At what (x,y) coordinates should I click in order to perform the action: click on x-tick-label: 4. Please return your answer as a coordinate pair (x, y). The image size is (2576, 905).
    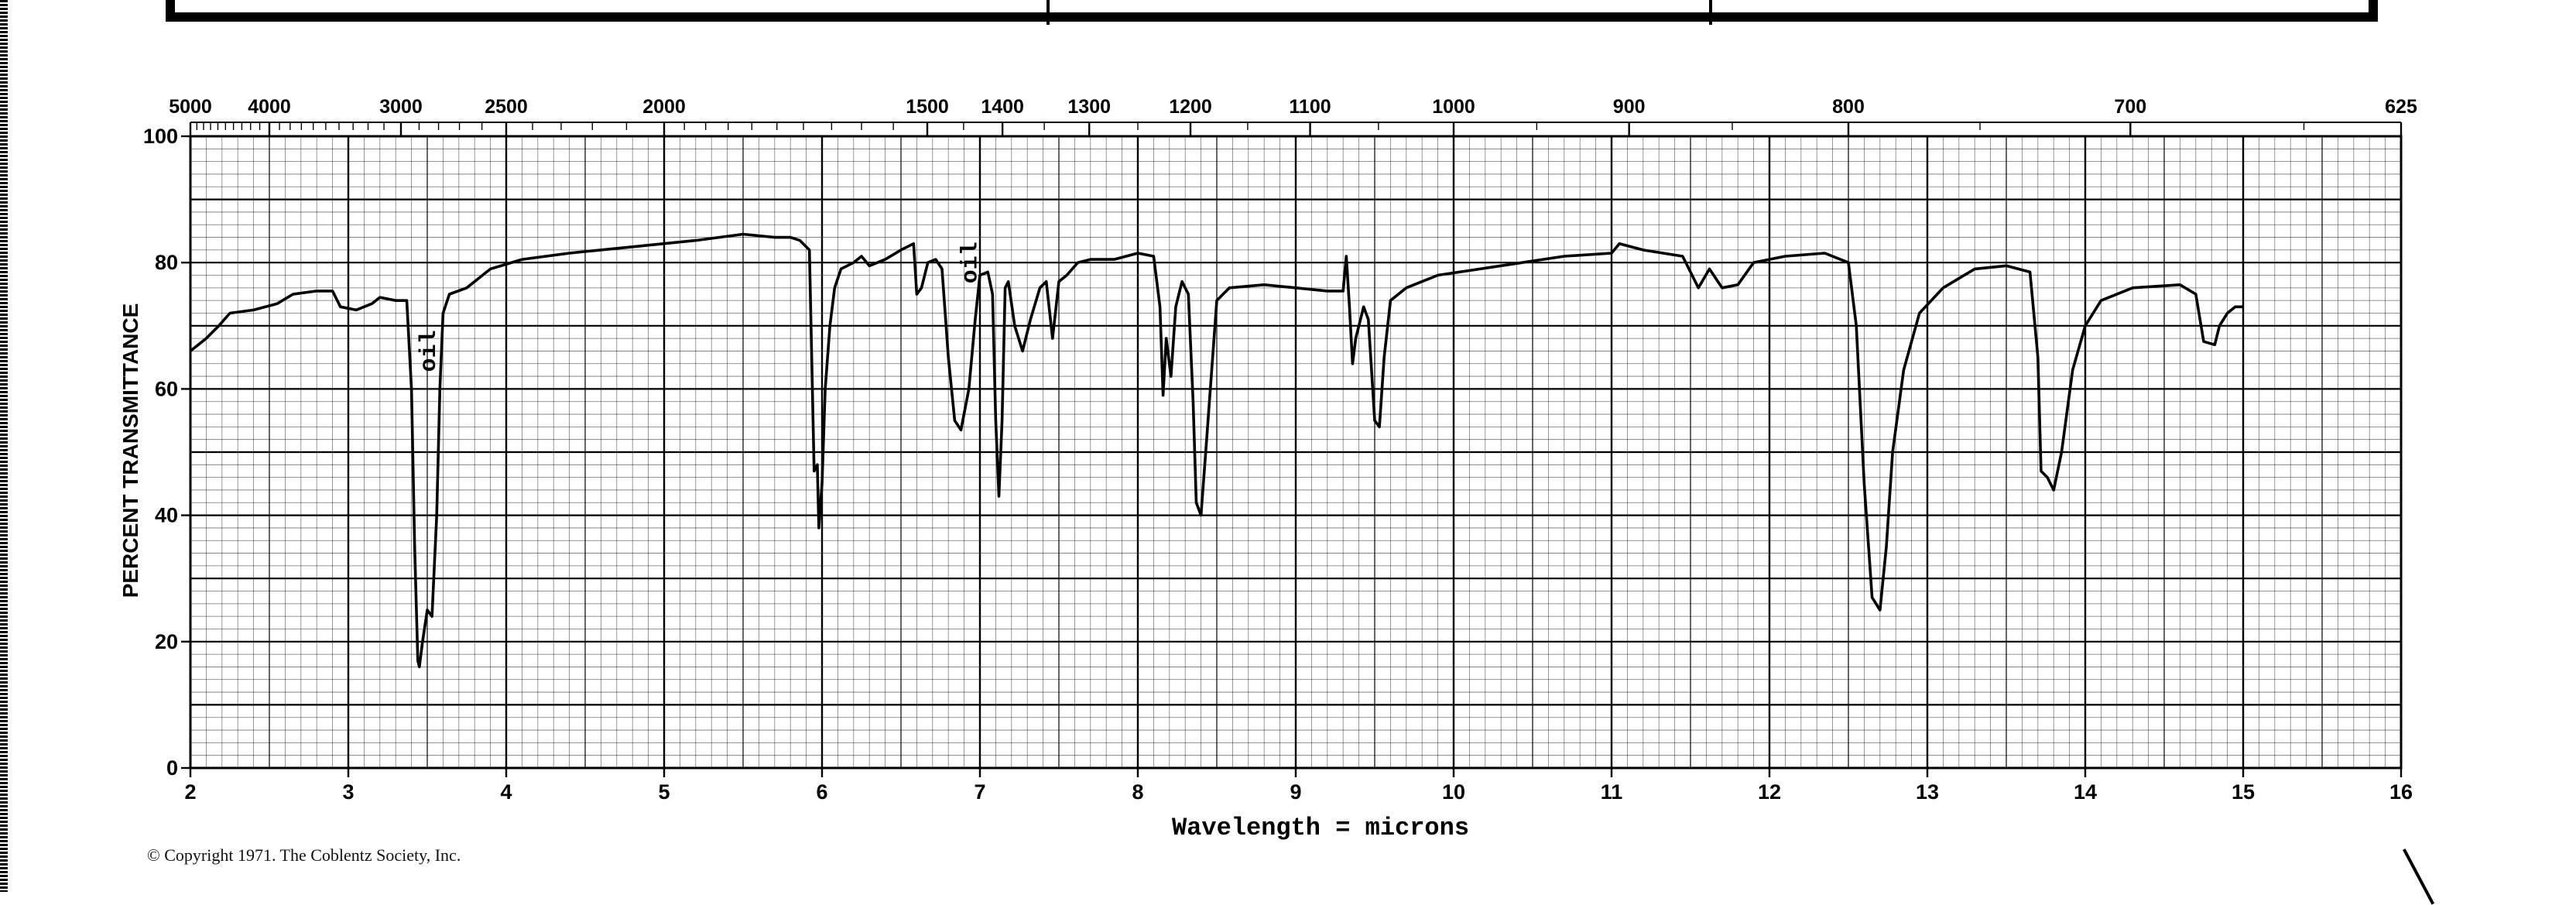
    Looking at the image, I should click on (506, 792).